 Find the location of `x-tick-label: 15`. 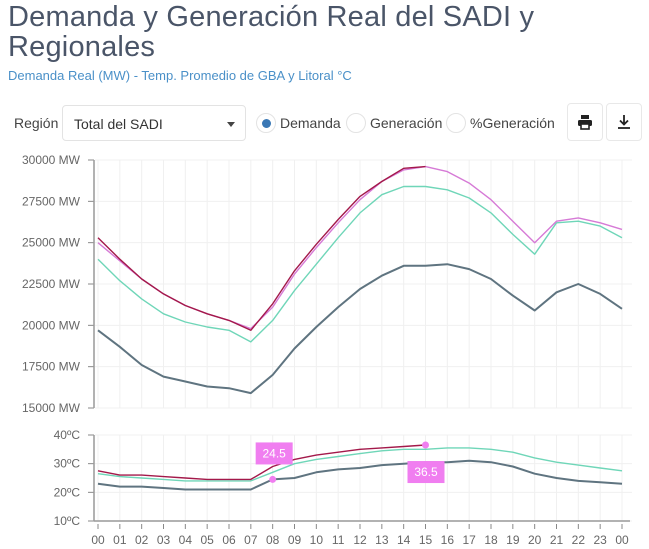

x-tick-label: 15 is located at coordinates (426, 540).